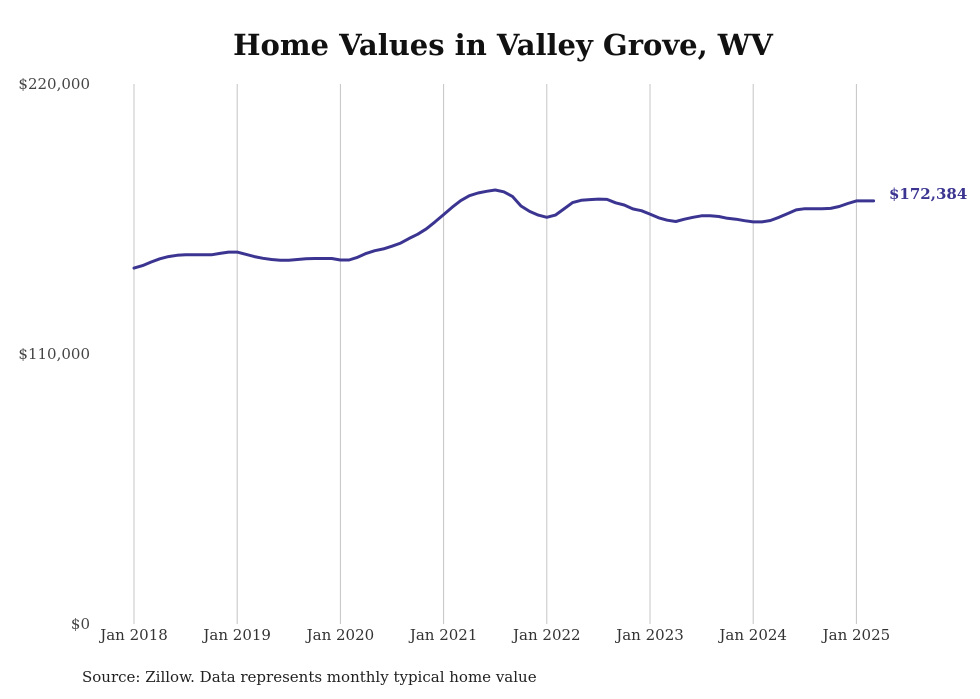 Image resolution: width=980 pixels, height=699 pixels. Describe the element at coordinates (54, 84) in the screenshot. I see `y-tick-label: $220,000` at that location.